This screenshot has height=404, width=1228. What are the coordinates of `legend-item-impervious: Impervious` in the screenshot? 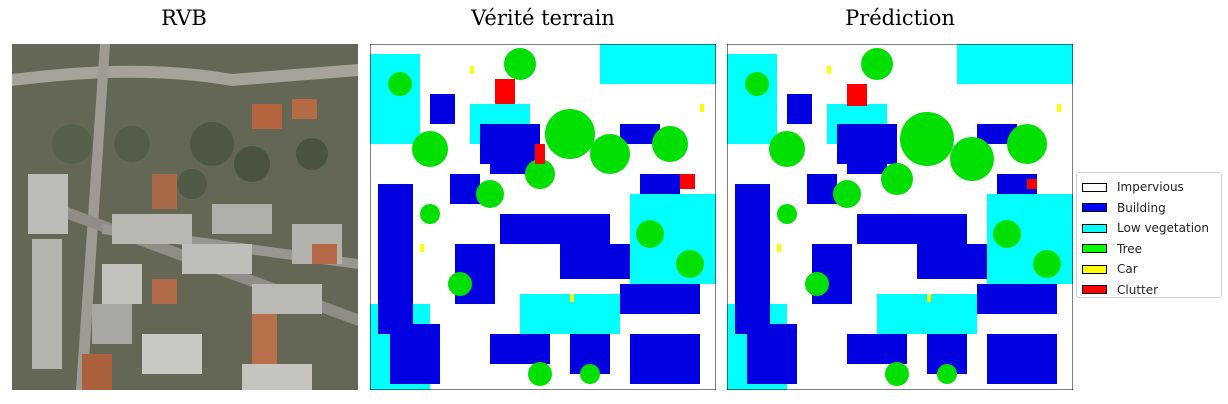 It's located at (1149, 187).